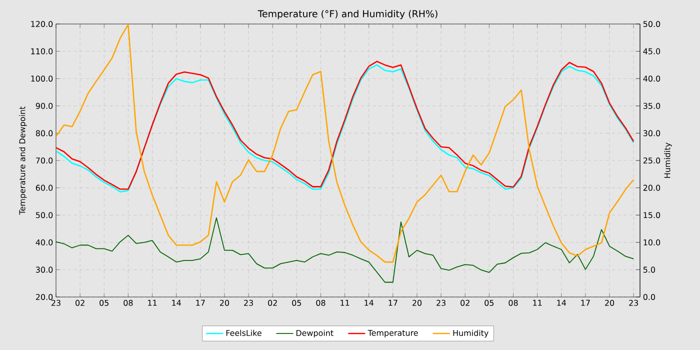 This screenshot has width=700, height=350. What do you see at coordinates (348, 15) in the screenshot?
I see `chart-title: Temperature (°F) and Humidity (RH%)` at bounding box center [348, 15].